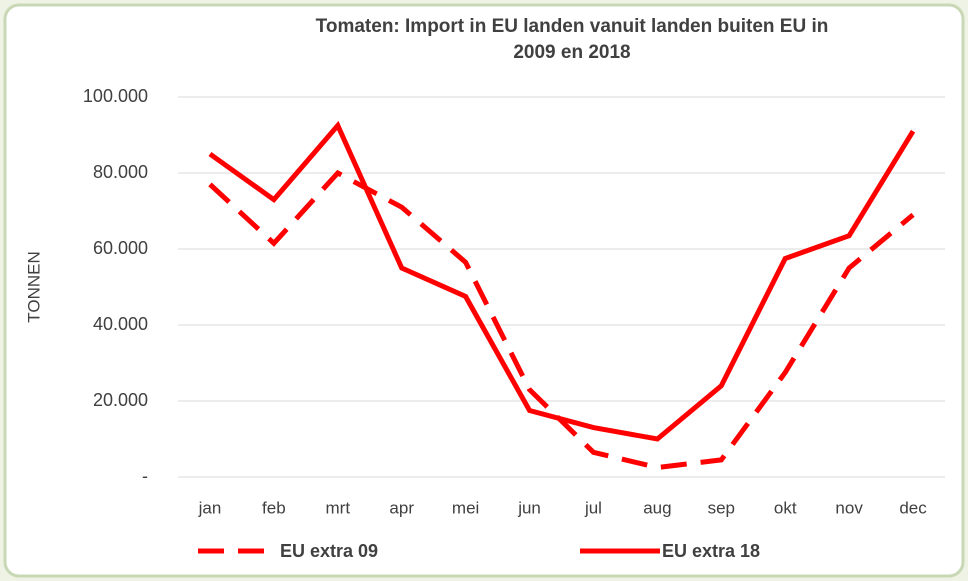 This screenshot has height=581, width=968. I want to click on x-tick-label: sep, so click(721, 507).